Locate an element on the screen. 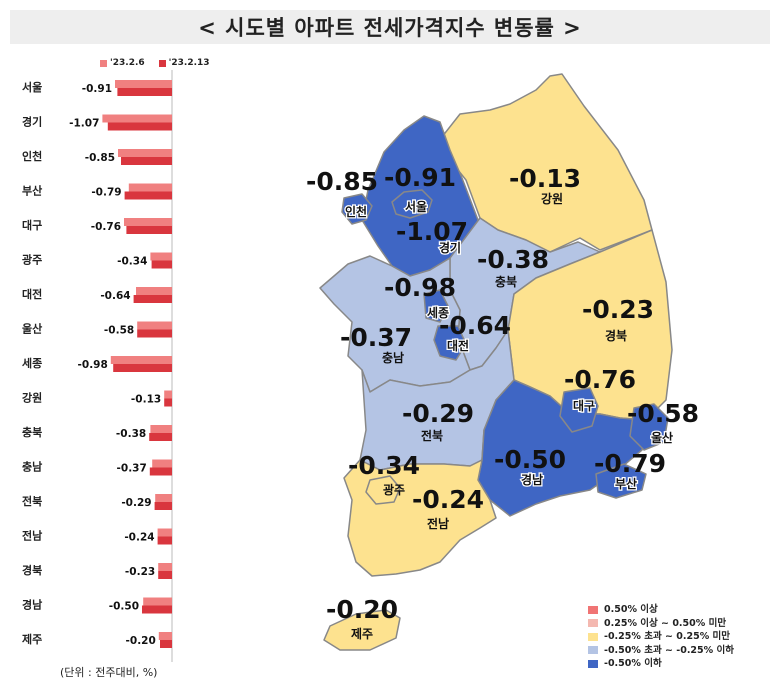 The width and height of the screenshot is (780, 691). region-value: -0.29 is located at coordinates (438, 413).